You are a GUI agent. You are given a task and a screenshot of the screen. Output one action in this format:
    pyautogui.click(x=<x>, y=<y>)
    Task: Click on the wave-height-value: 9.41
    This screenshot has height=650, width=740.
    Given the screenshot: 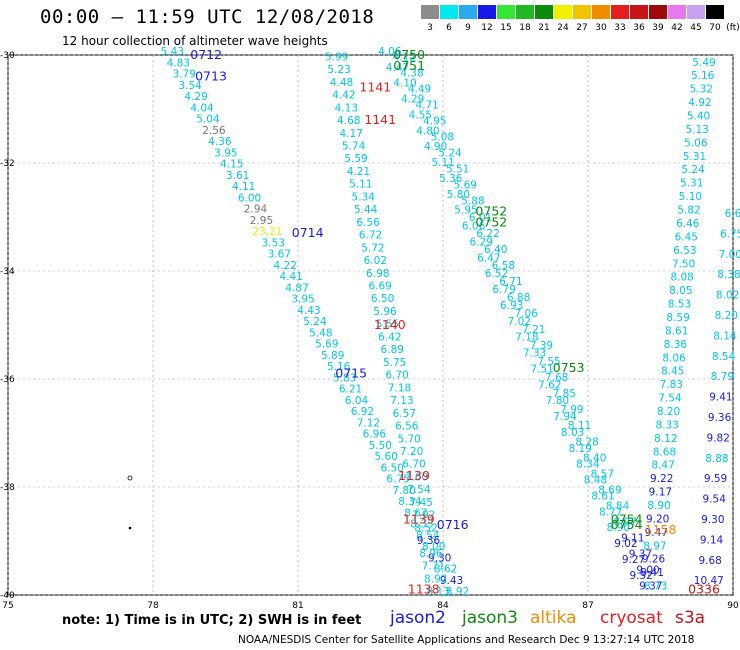 What is the action you would take?
    pyautogui.click(x=652, y=573)
    